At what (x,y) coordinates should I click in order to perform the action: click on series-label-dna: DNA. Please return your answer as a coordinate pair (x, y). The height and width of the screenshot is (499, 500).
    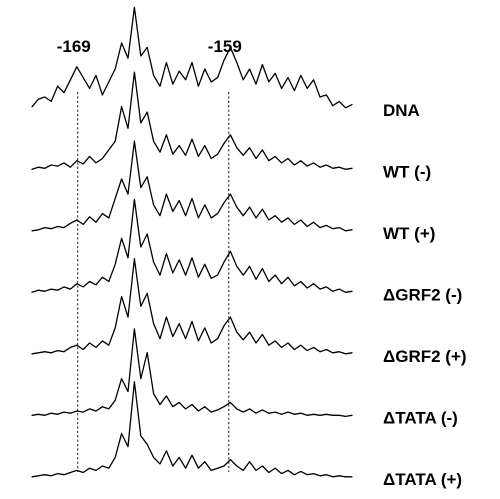
    Looking at the image, I should click on (401, 110).